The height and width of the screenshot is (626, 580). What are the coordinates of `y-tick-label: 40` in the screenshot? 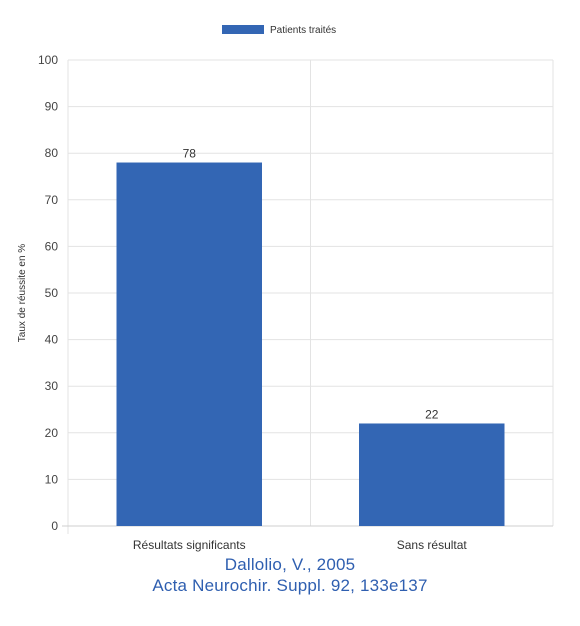 It's located at (52, 340).